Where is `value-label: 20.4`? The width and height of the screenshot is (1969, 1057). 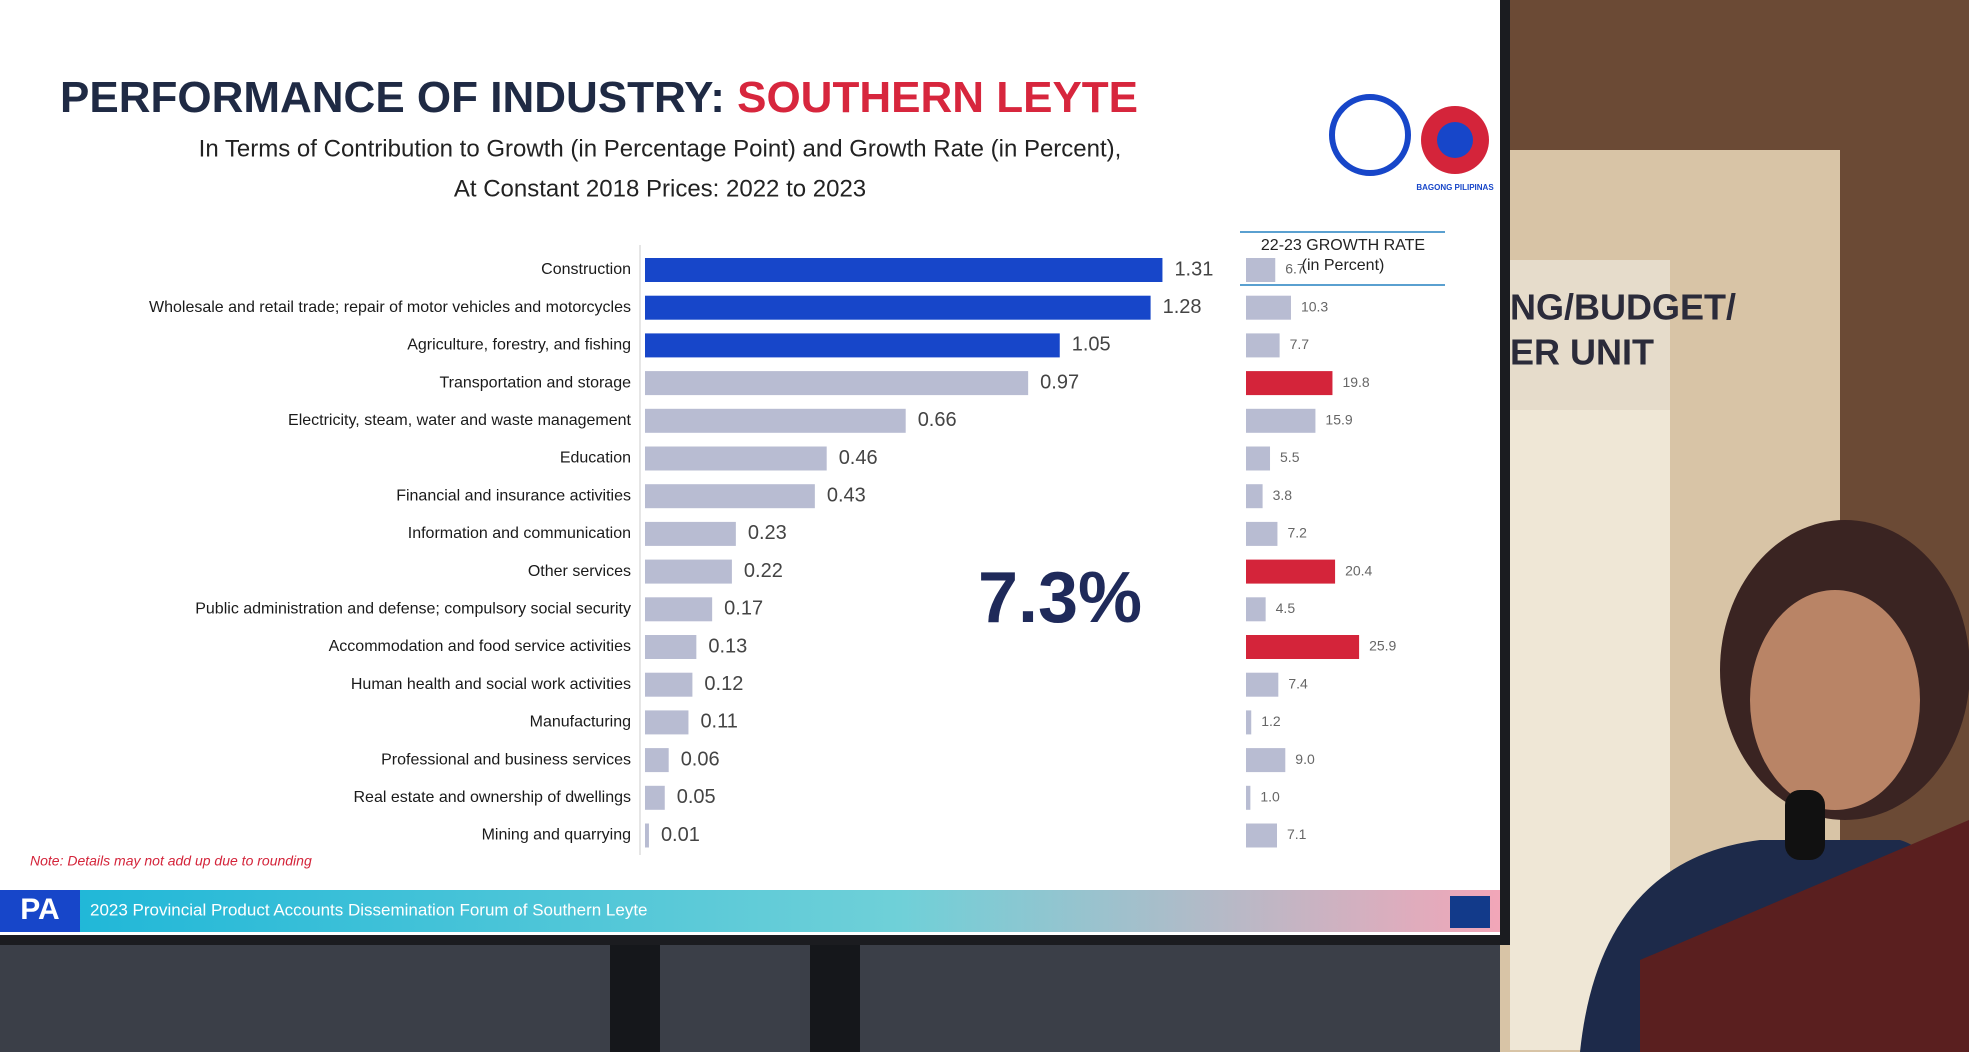
value-label: 20.4 is located at coordinates (1358, 570).